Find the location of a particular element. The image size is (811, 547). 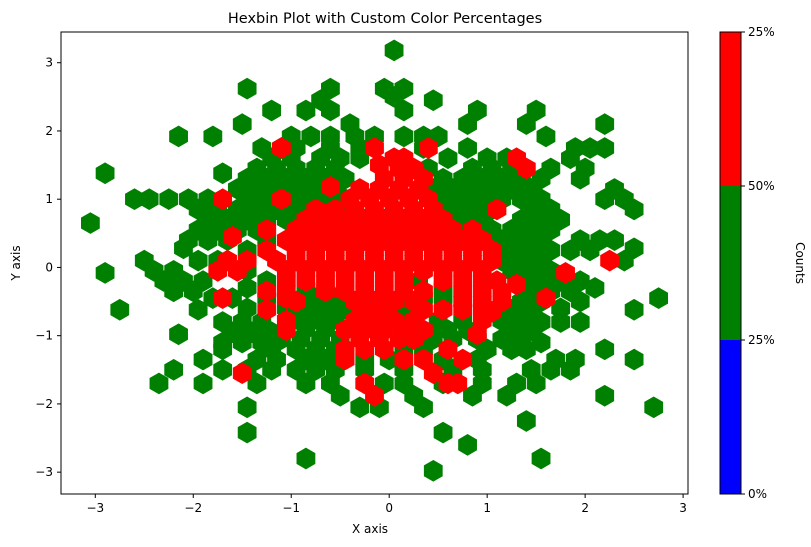

x-tick-label: 1 is located at coordinates (487, 508).